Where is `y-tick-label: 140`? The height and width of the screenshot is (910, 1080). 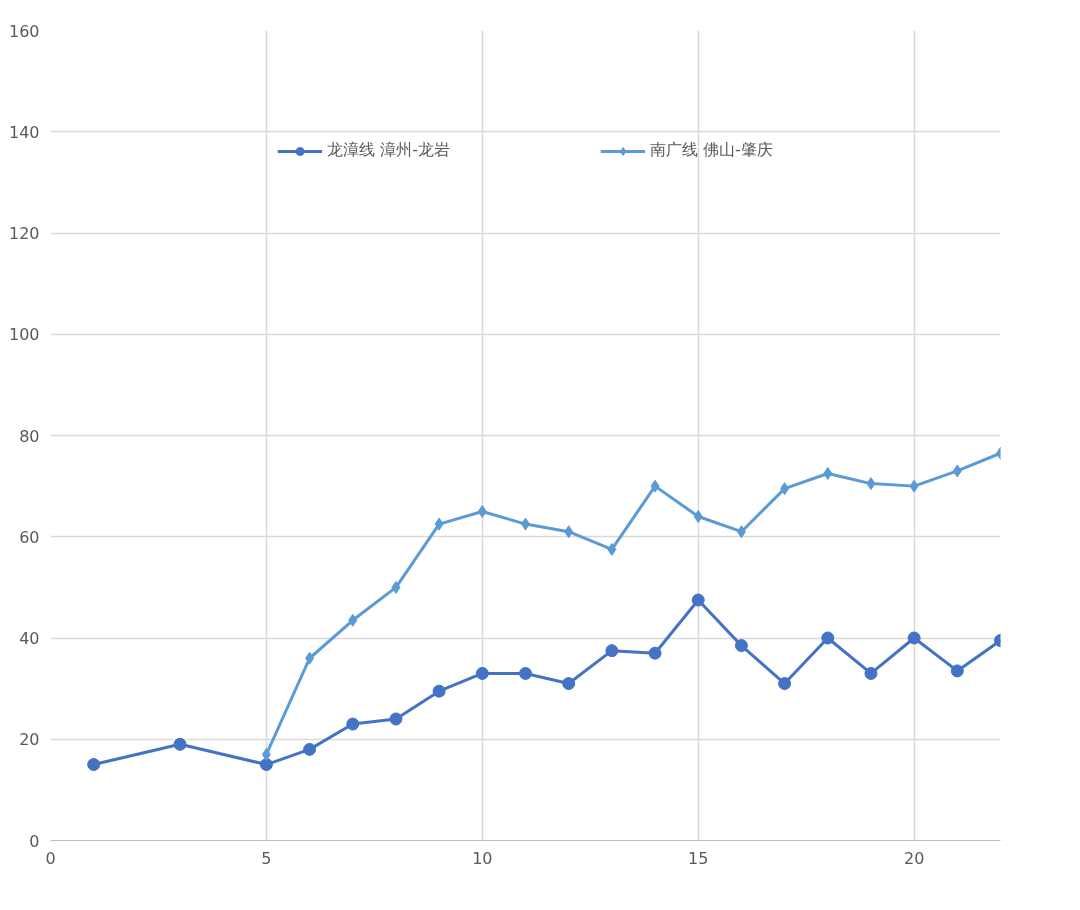
y-tick-label: 140 is located at coordinates (24, 132).